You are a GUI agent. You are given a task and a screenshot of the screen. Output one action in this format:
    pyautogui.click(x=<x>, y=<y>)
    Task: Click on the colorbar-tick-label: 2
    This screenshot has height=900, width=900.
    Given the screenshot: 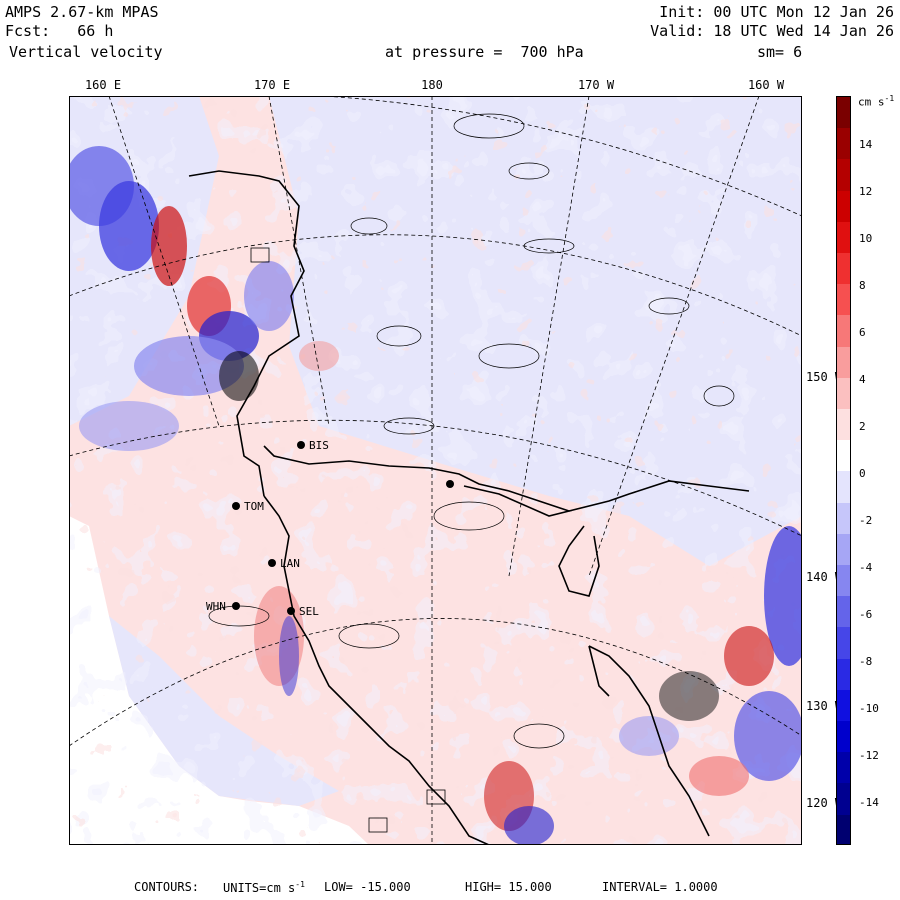 What is the action you would take?
    pyautogui.click(x=862, y=426)
    